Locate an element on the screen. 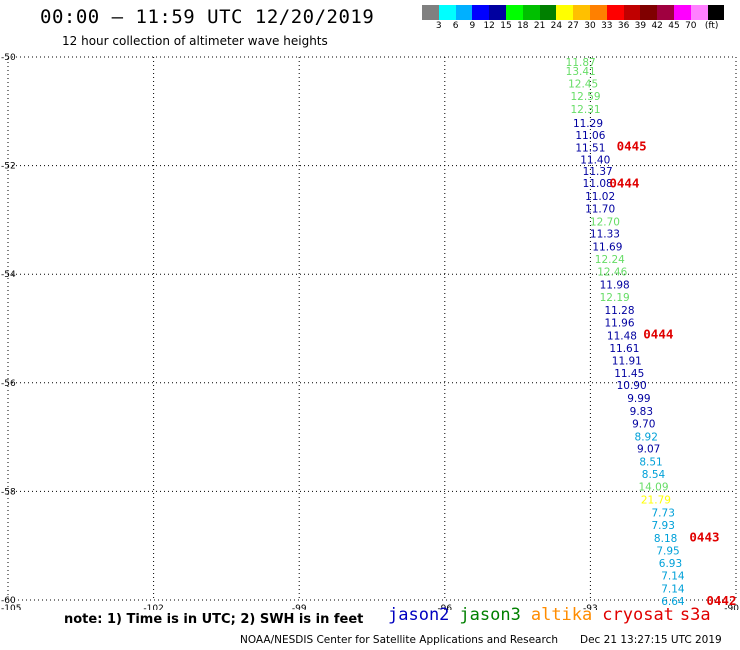 The height and width of the screenshot is (650, 740). legend-jason2: jason2 is located at coordinates (419, 615).